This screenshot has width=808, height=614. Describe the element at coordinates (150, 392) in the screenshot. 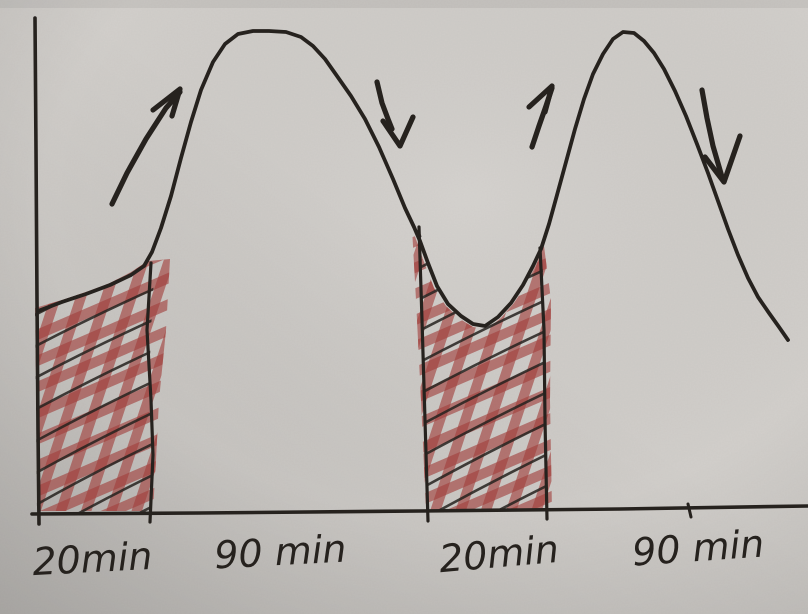

I see `region-1-right-border` at that location.